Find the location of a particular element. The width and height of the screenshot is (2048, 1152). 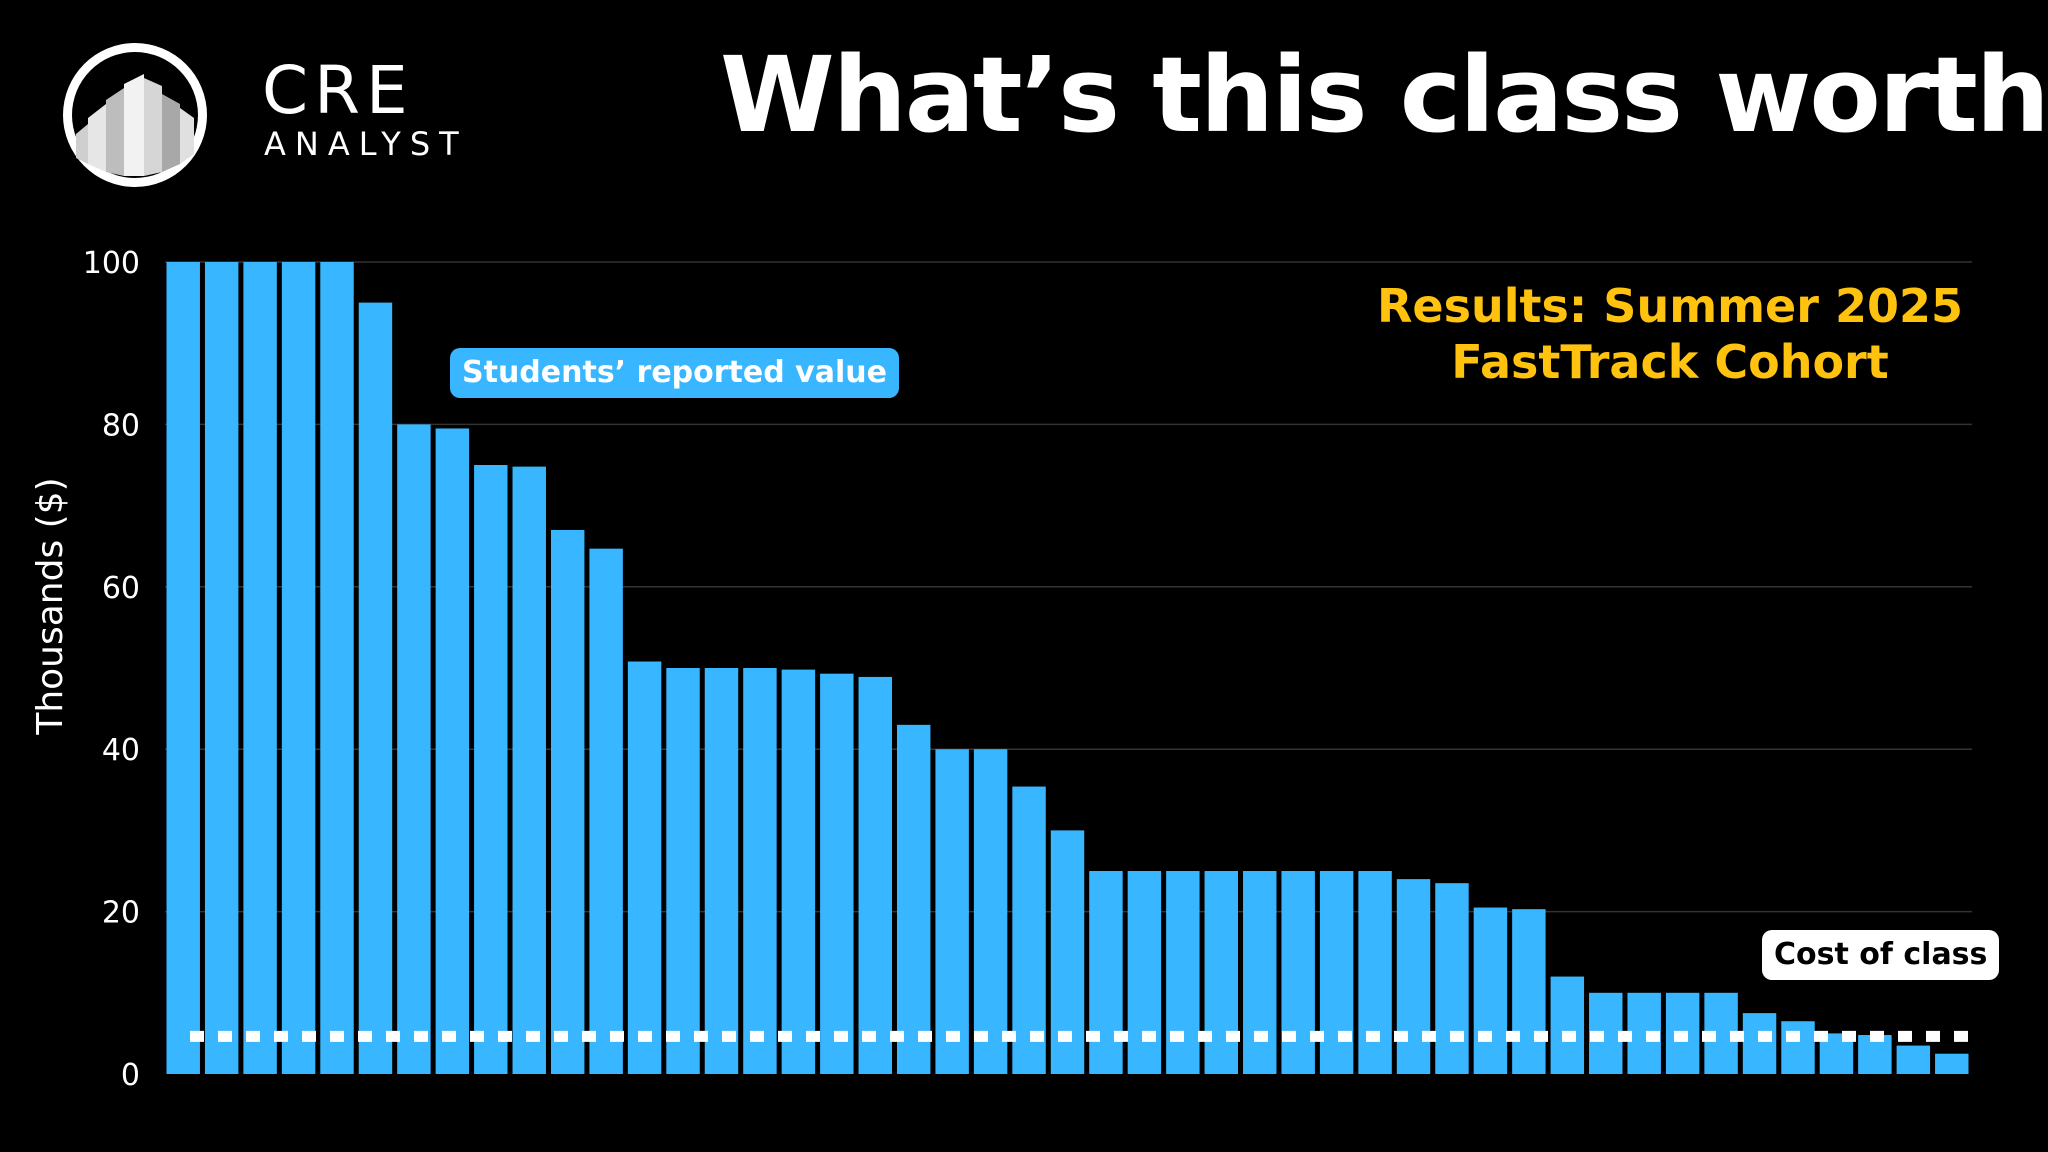

results-line-1: Results: Summer 2025 is located at coordinates (1670, 306).